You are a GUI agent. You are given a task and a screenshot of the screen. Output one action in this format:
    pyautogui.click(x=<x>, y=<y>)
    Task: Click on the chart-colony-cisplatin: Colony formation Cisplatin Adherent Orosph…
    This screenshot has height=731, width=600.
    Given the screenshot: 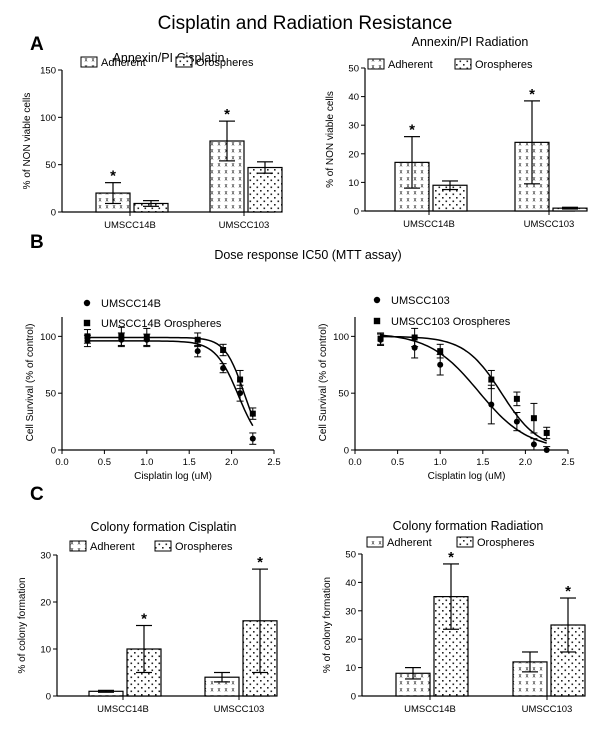 What is the action you would take?
    pyautogui.click(x=147, y=617)
    